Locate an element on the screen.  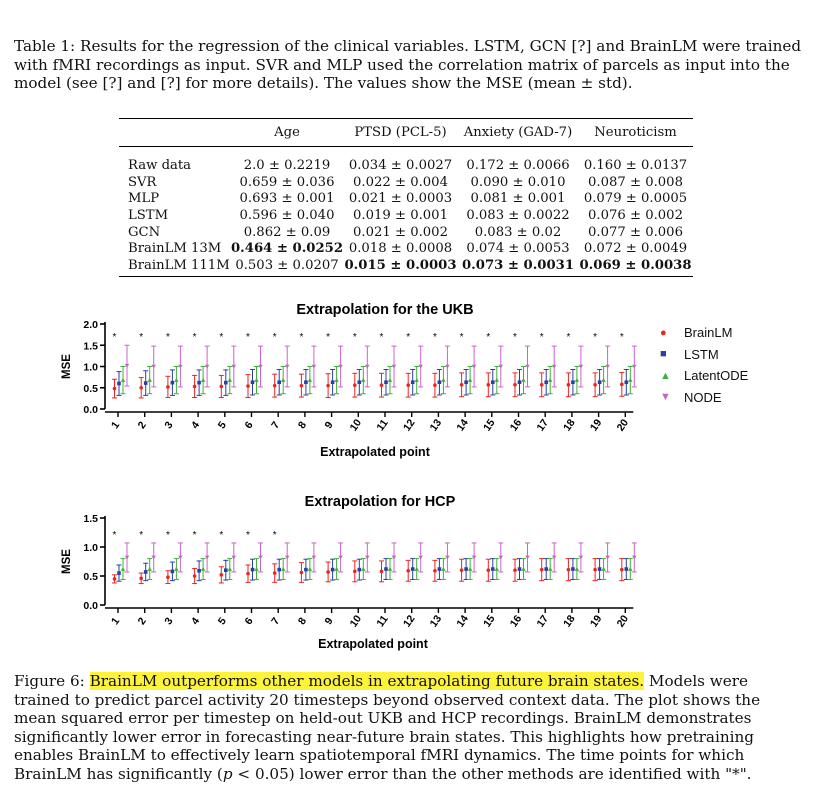
table-cell: 0.087 ± 0.008 is located at coordinates (635, 182).